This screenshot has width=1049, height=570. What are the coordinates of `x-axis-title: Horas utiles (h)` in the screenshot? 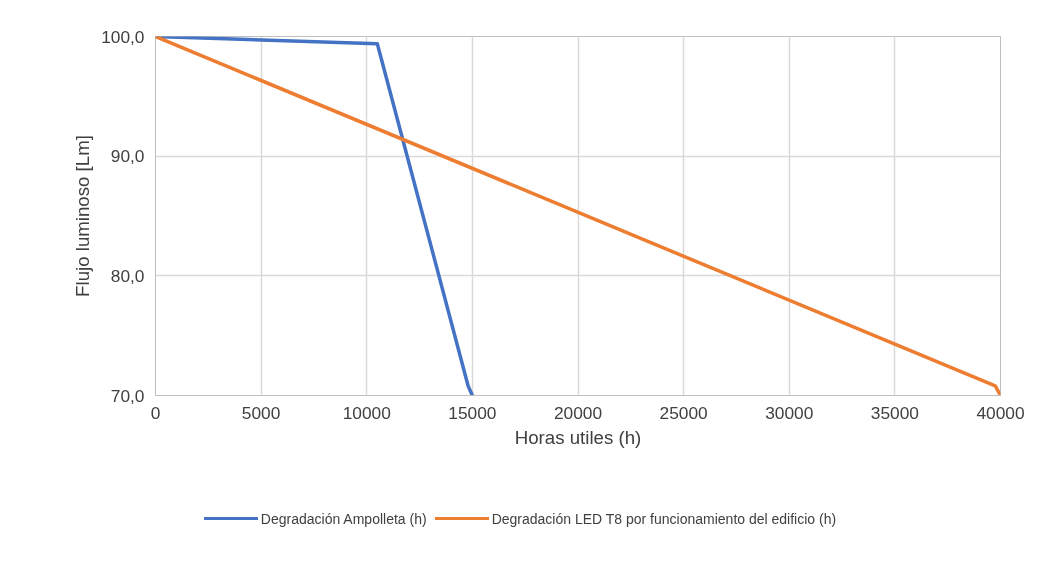 It's located at (578, 437).